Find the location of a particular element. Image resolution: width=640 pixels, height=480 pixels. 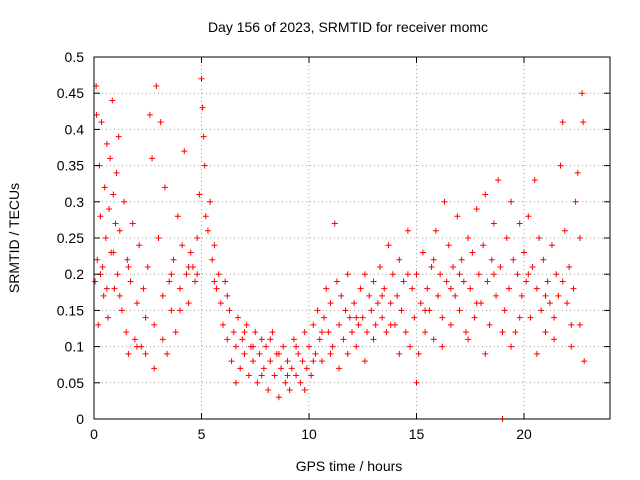

y-tick-label: 0.1 is located at coordinates (75, 347).